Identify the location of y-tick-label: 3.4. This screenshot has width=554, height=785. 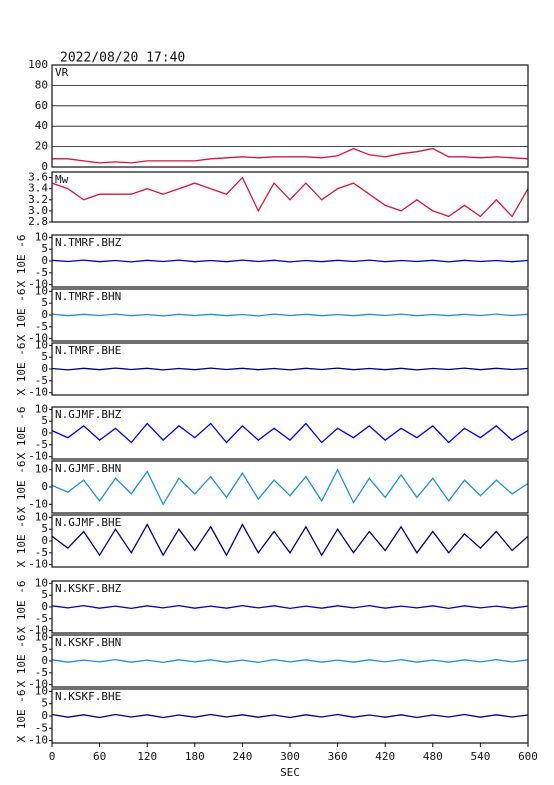
(38, 188).